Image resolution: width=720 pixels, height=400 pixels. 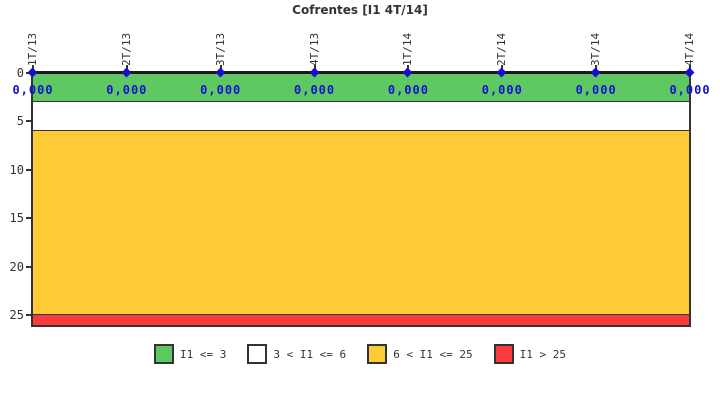 What do you see at coordinates (203, 354) in the screenshot?
I see `legend-label: I1 <= 3` at bounding box center [203, 354].